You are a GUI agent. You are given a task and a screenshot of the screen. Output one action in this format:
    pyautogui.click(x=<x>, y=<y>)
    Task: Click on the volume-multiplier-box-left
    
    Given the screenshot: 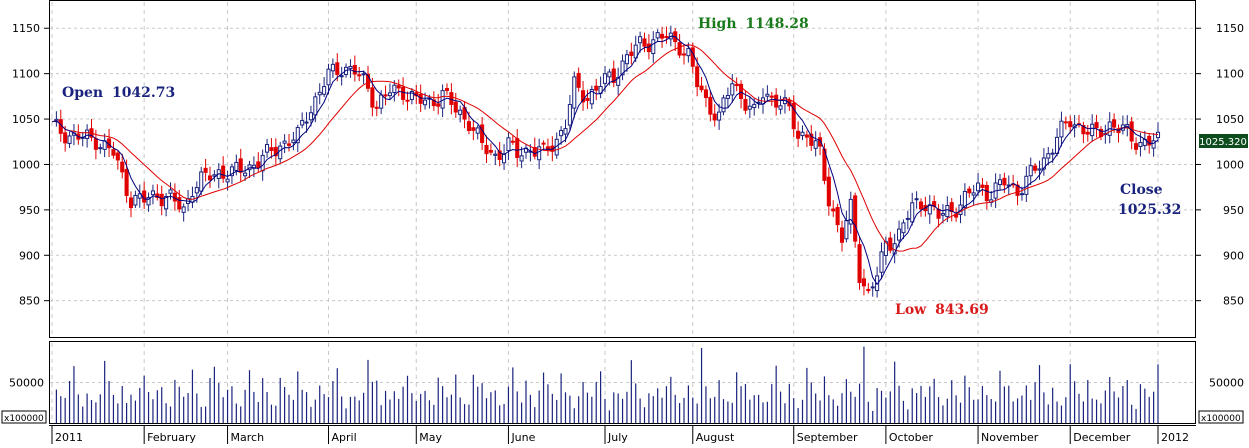 What is the action you would take?
    pyautogui.click(x=24, y=417)
    